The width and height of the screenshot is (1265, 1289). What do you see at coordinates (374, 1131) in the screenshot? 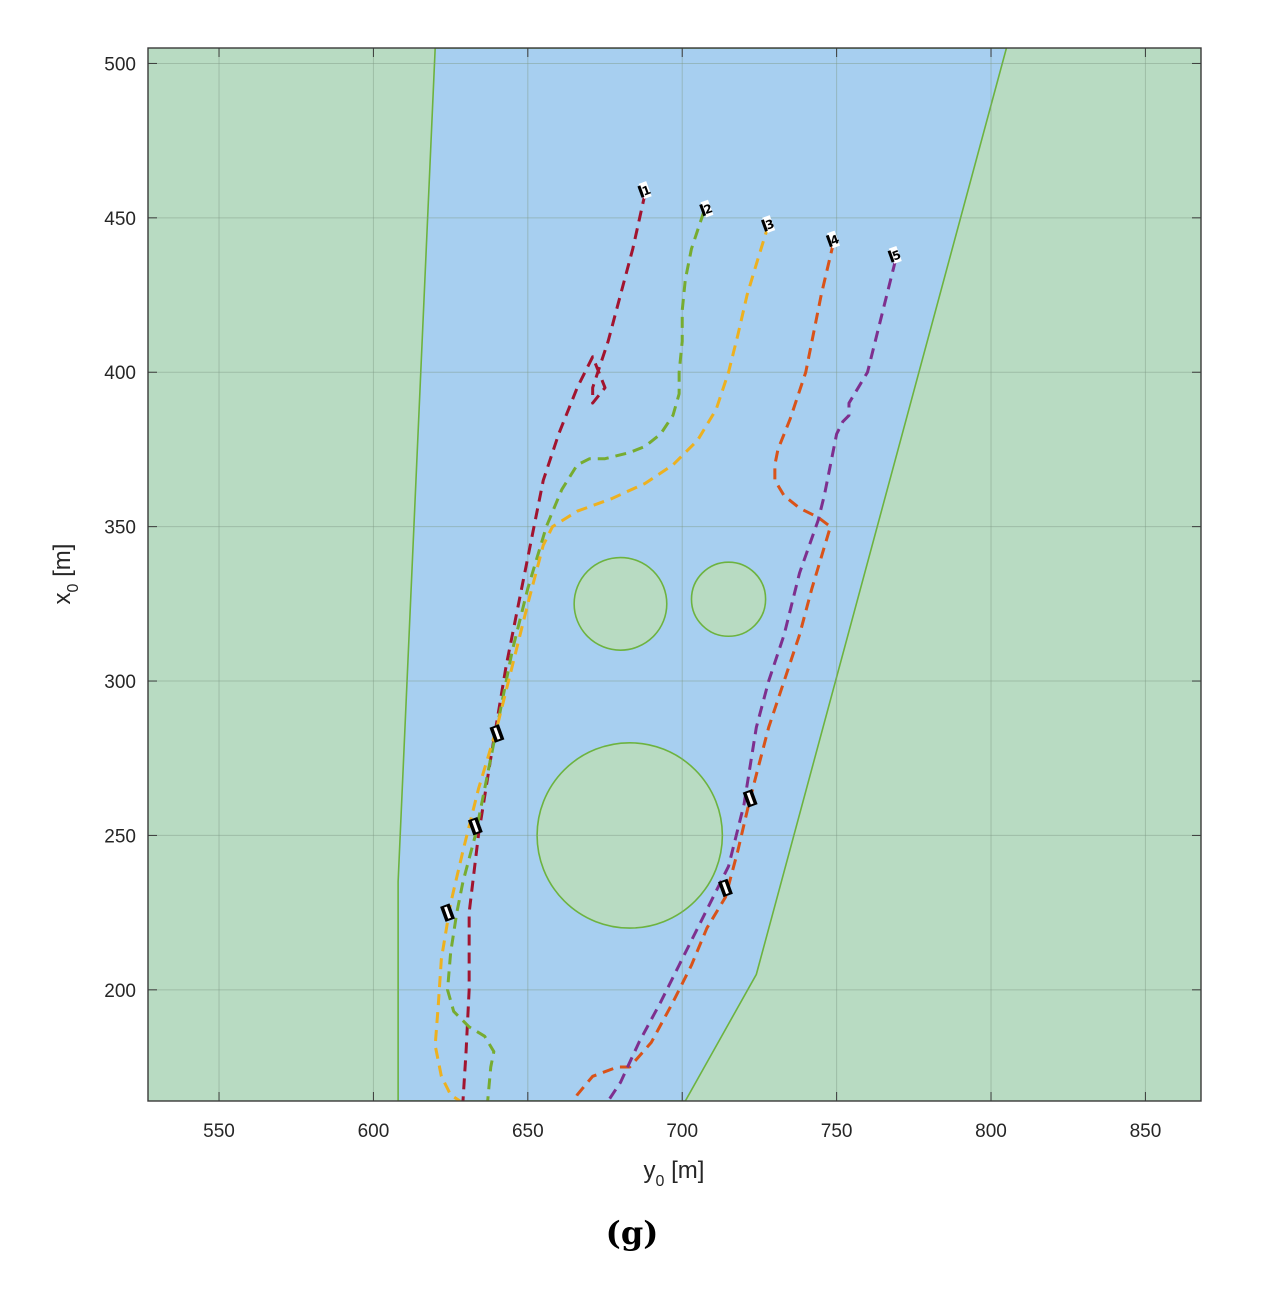
I see `x-tick-label: 600` at bounding box center [374, 1131].